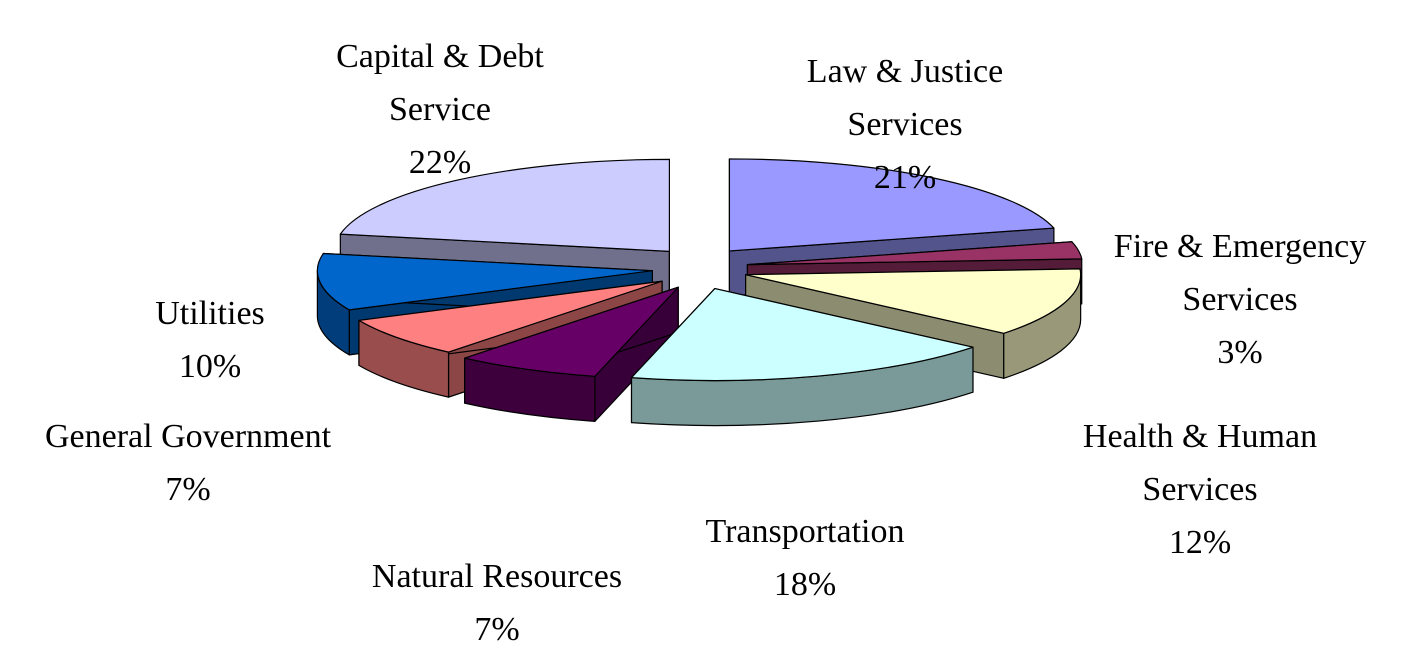 The width and height of the screenshot is (1401, 656). What do you see at coordinates (905, 98) in the screenshot?
I see `category-name: Law & Justice Services` at bounding box center [905, 98].